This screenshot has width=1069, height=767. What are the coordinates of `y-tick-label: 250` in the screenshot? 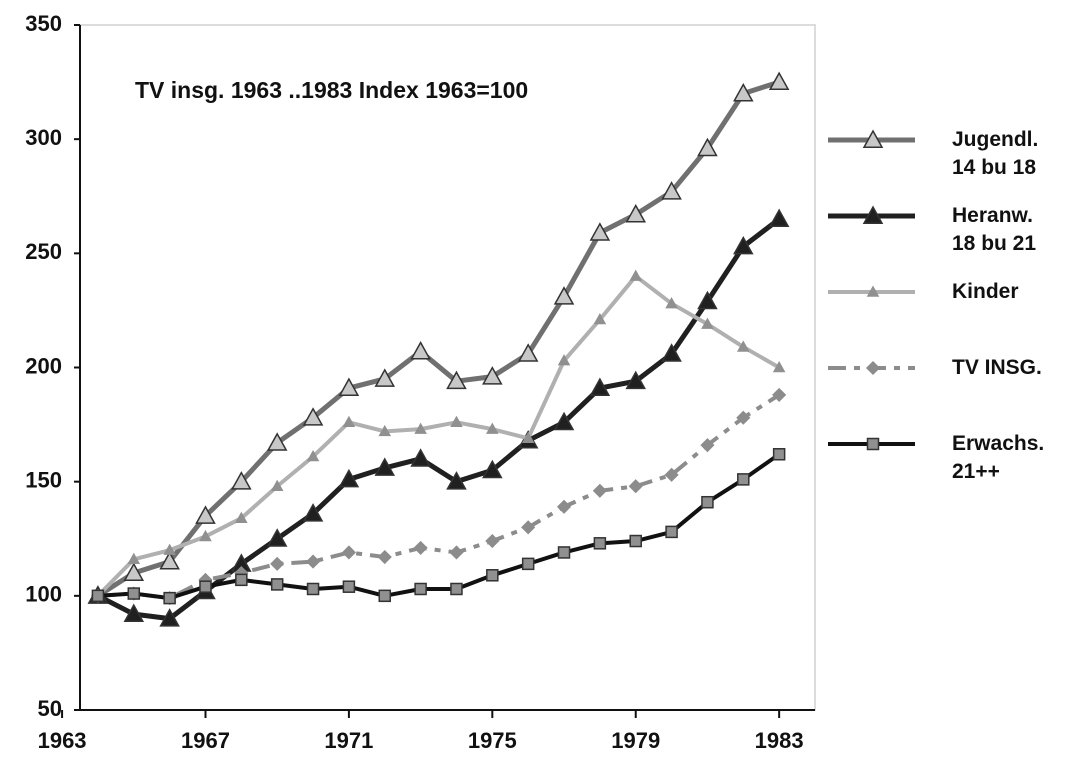 It's located at (43, 251).